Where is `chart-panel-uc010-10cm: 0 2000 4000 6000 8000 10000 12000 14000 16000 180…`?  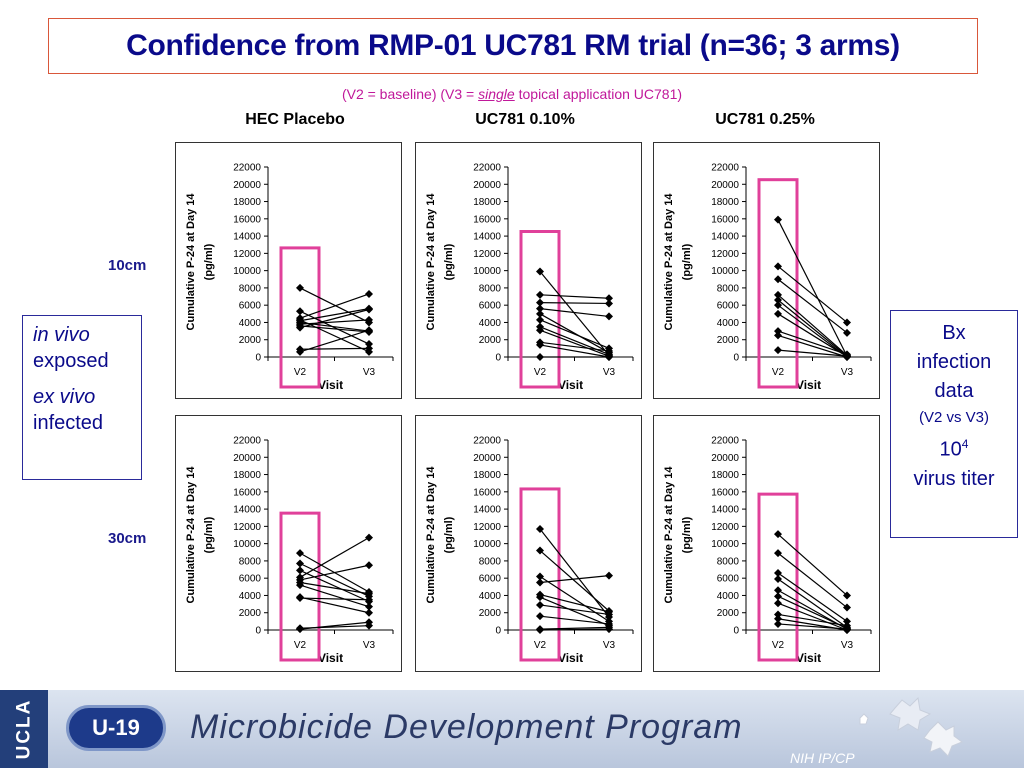
chart-panel-uc010-10cm: 0 2000 4000 6000 8000 10000 12000 14000 16000 180… is located at coordinates (528, 270).